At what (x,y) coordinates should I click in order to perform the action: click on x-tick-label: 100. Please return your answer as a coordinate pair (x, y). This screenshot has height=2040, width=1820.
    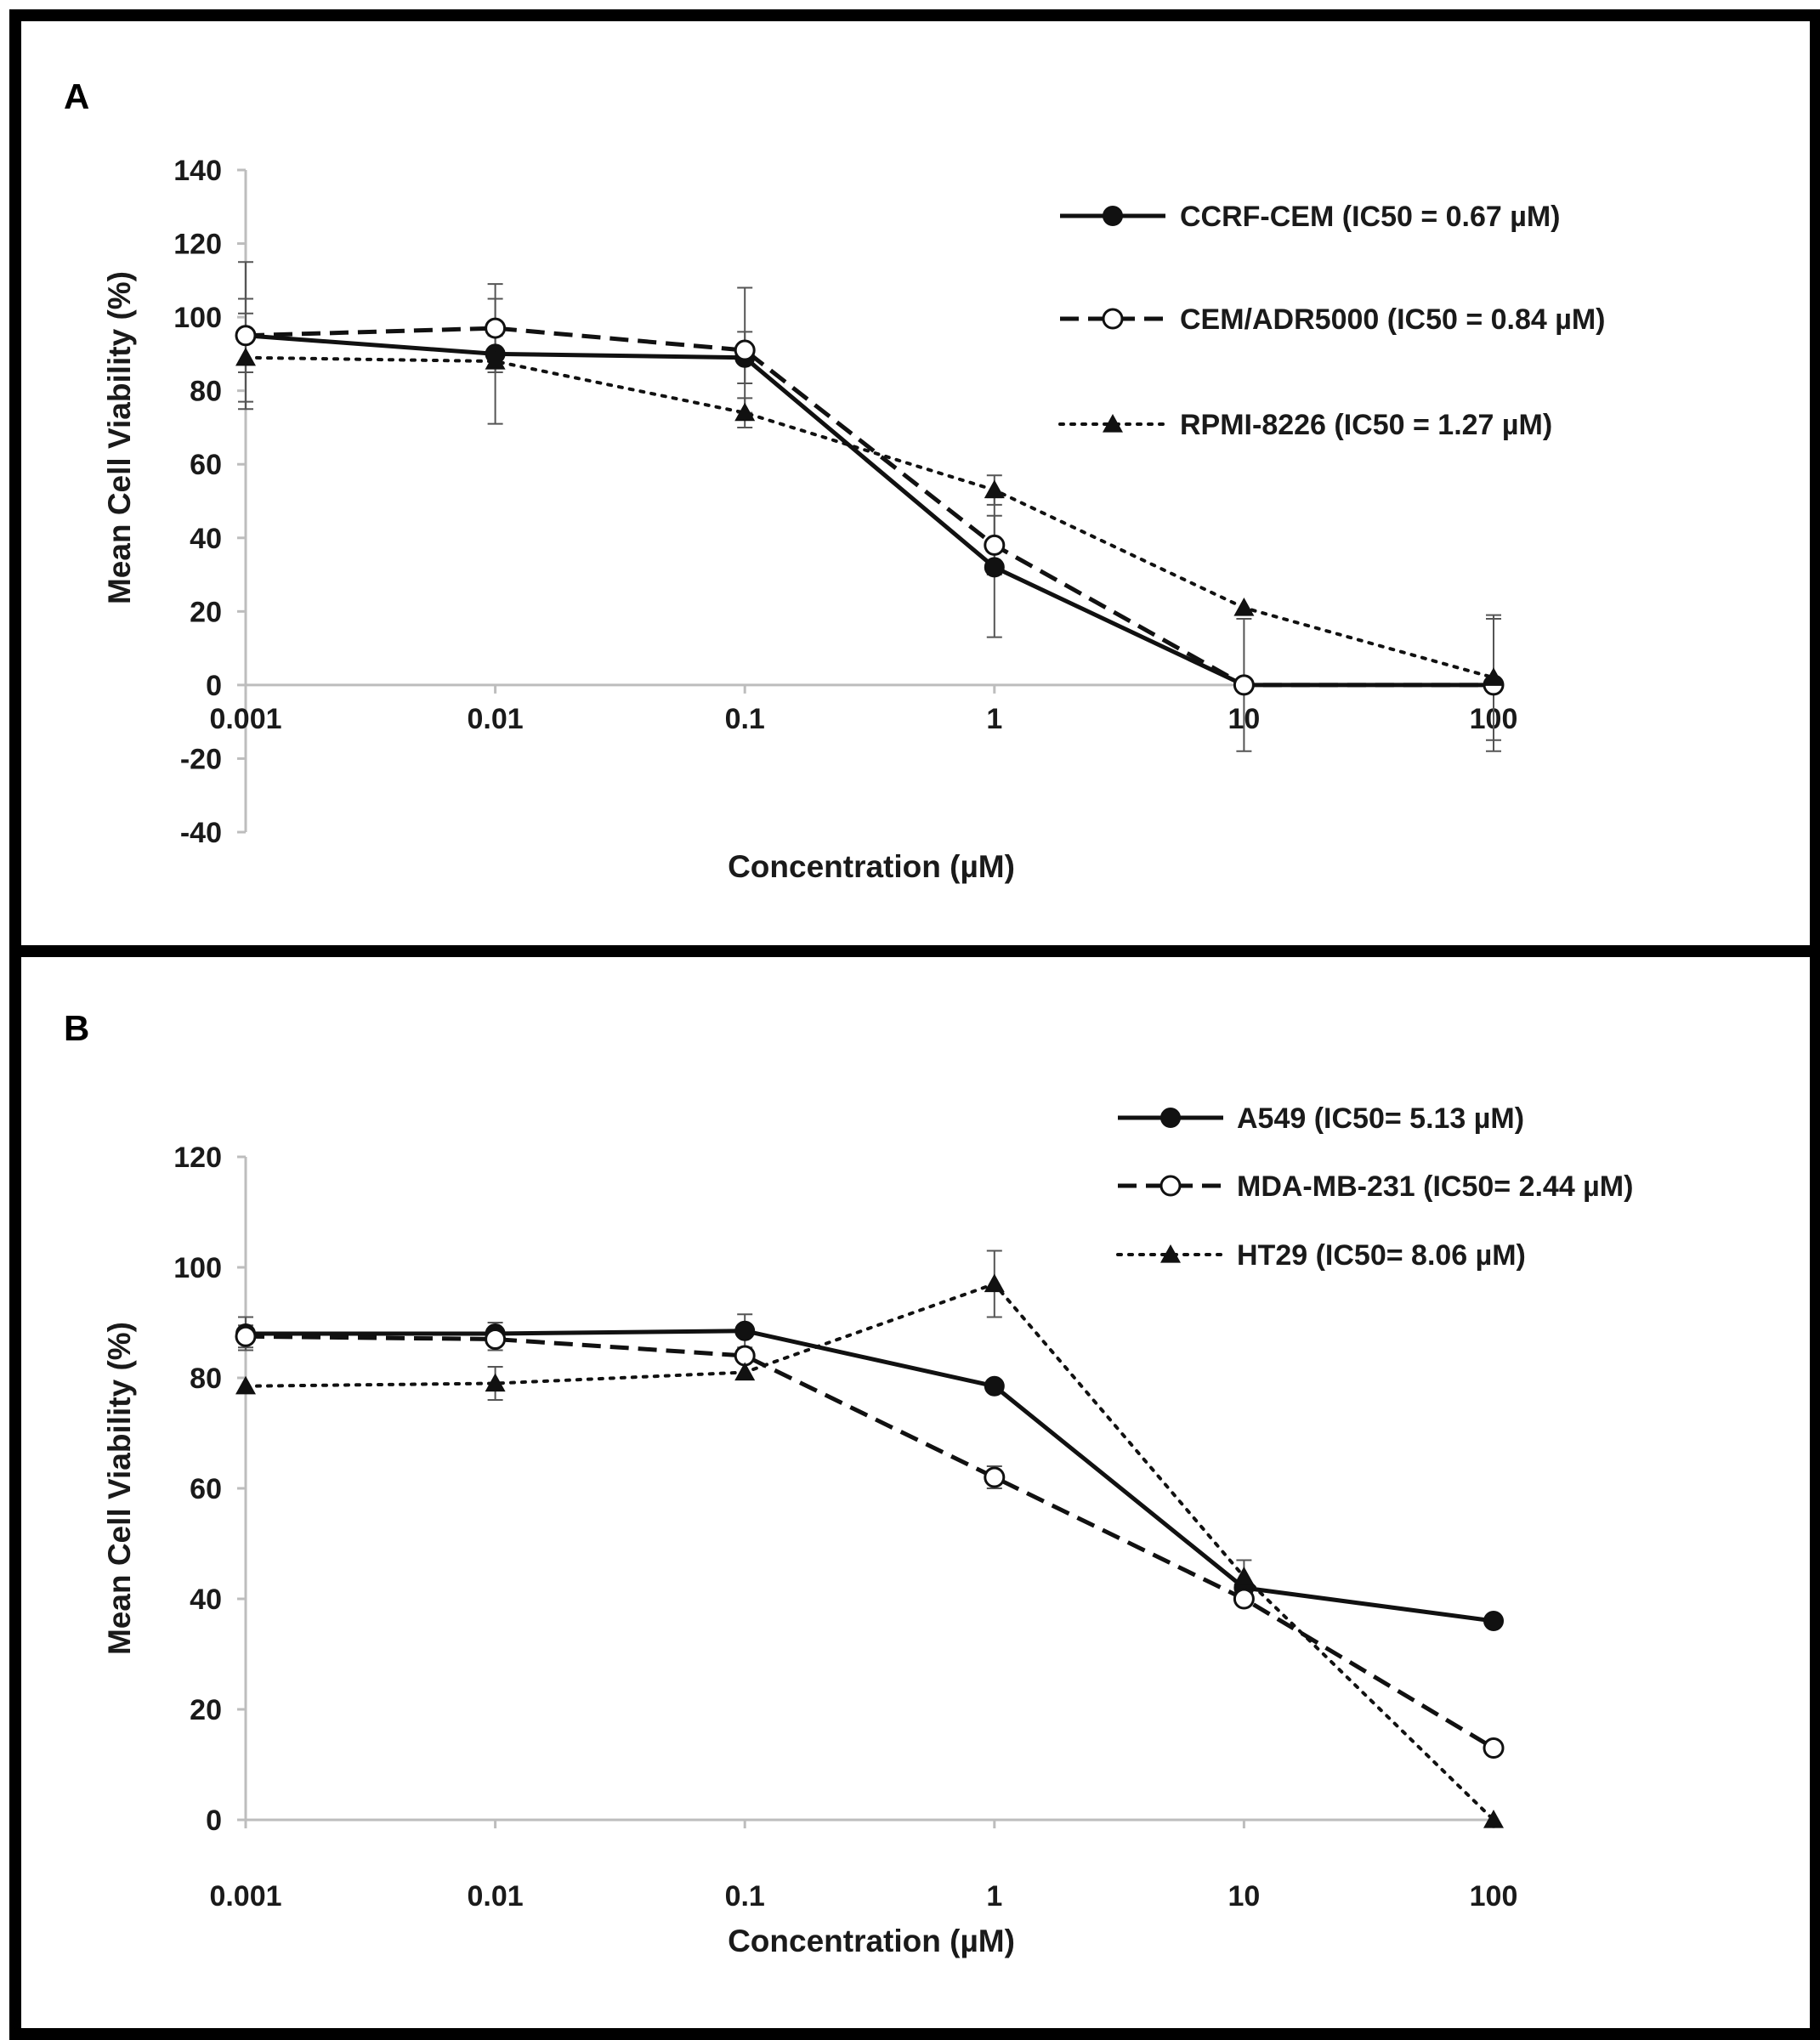
    Looking at the image, I should click on (1494, 1896).